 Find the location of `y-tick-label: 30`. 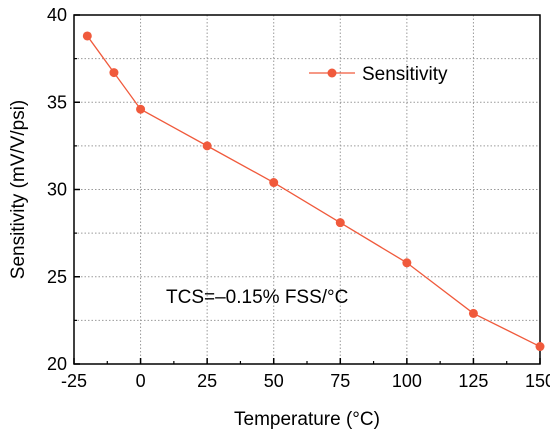

y-tick-label: 30 is located at coordinates (57, 190).